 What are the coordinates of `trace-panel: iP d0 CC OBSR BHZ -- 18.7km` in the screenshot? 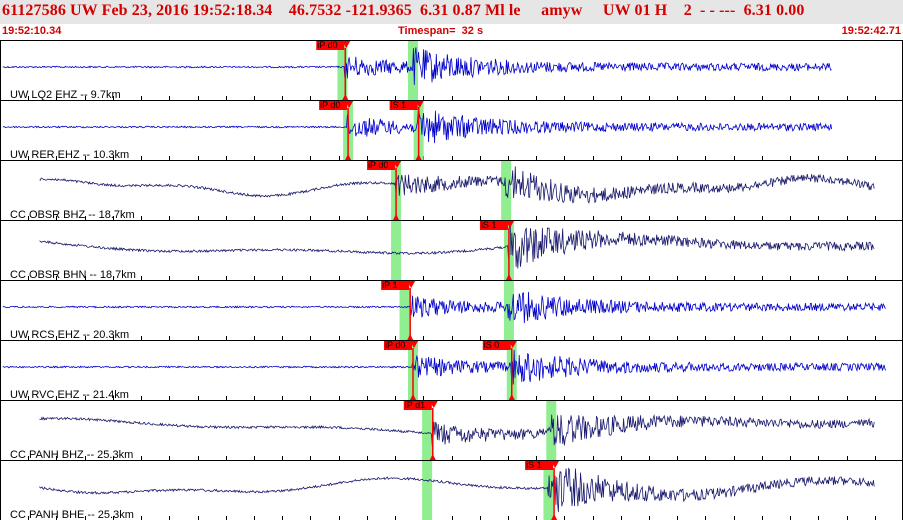 It's located at (451, 190).